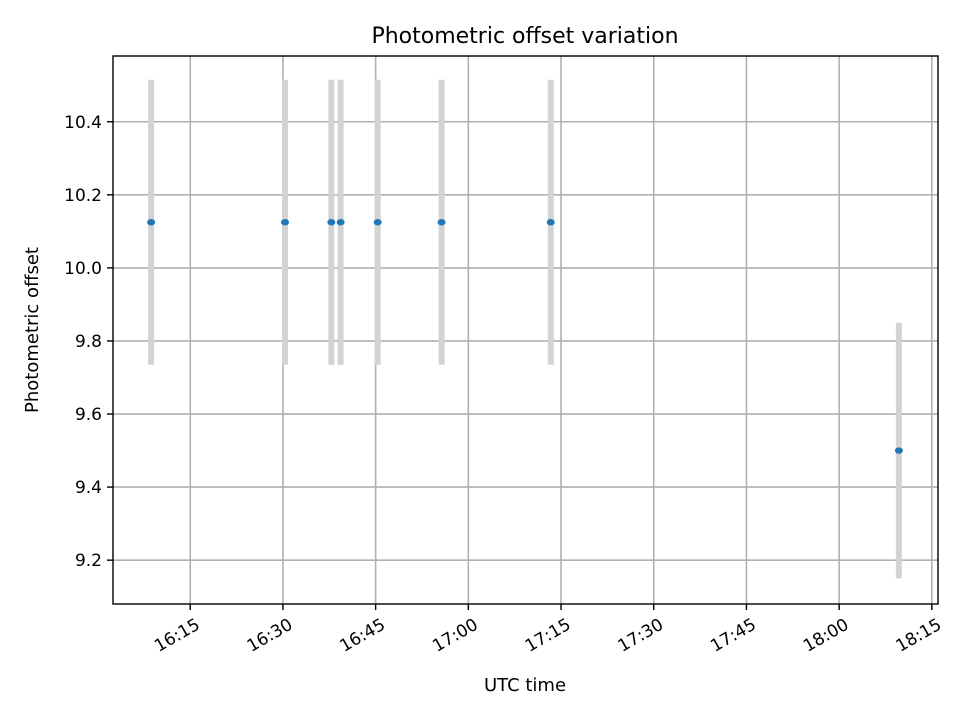 The width and height of the screenshot is (960, 720). I want to click on x-tick-label: 16:30, so click(270, 636).